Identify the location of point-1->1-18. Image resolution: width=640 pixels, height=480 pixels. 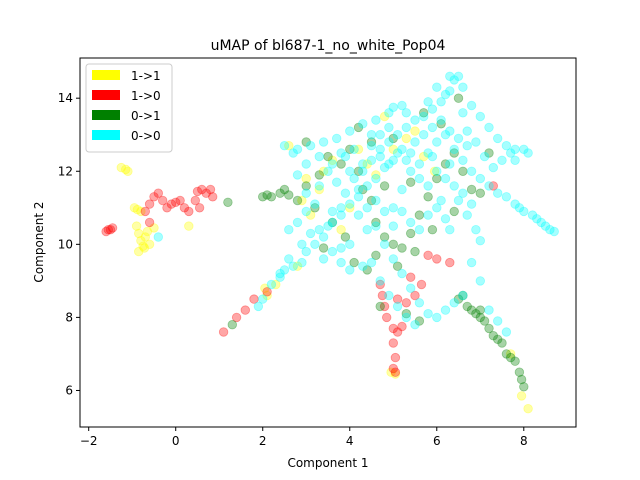
(267, 295).